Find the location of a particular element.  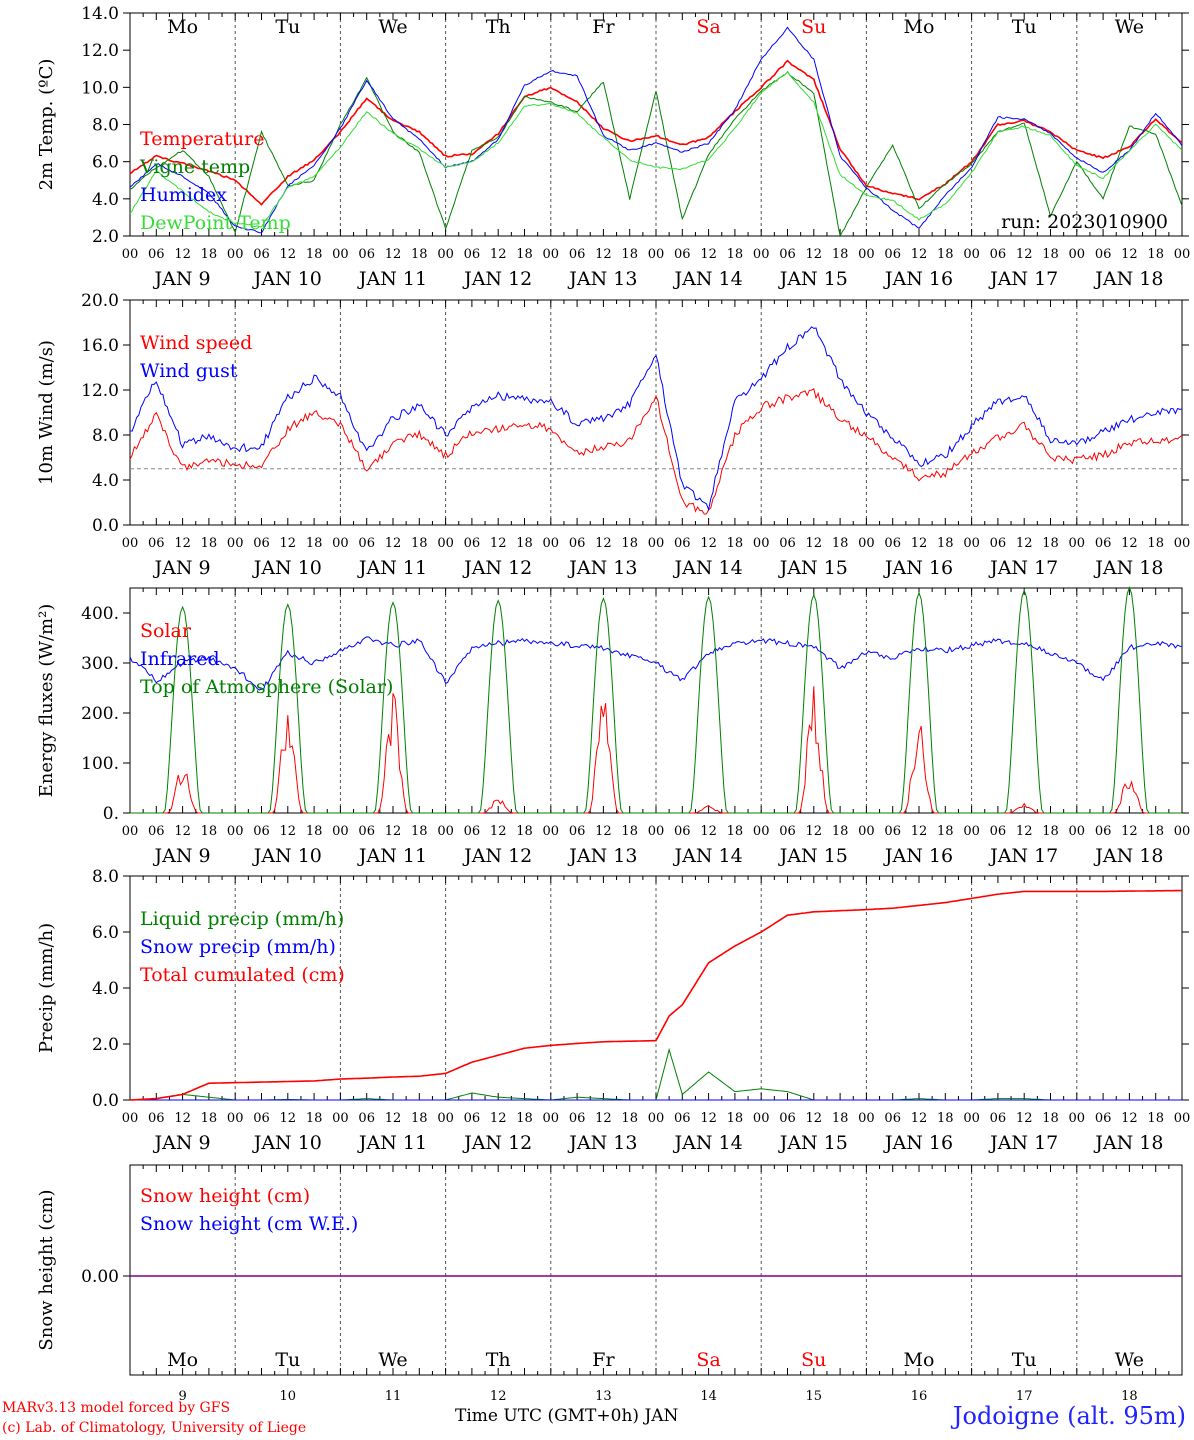

y-axis-label: Snow height (cm) is located at coordinates (46, 1269).